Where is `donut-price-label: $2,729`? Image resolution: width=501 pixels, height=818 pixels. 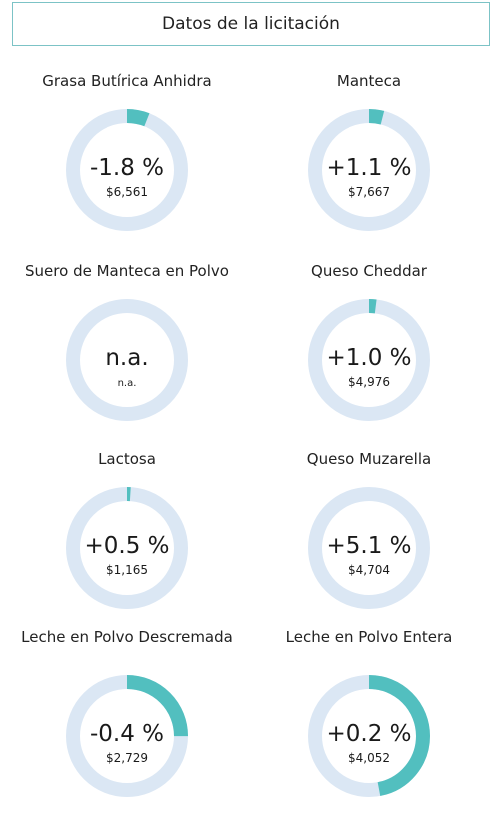
donut-price-label: $2,729 is located at coordinates (127, 758).